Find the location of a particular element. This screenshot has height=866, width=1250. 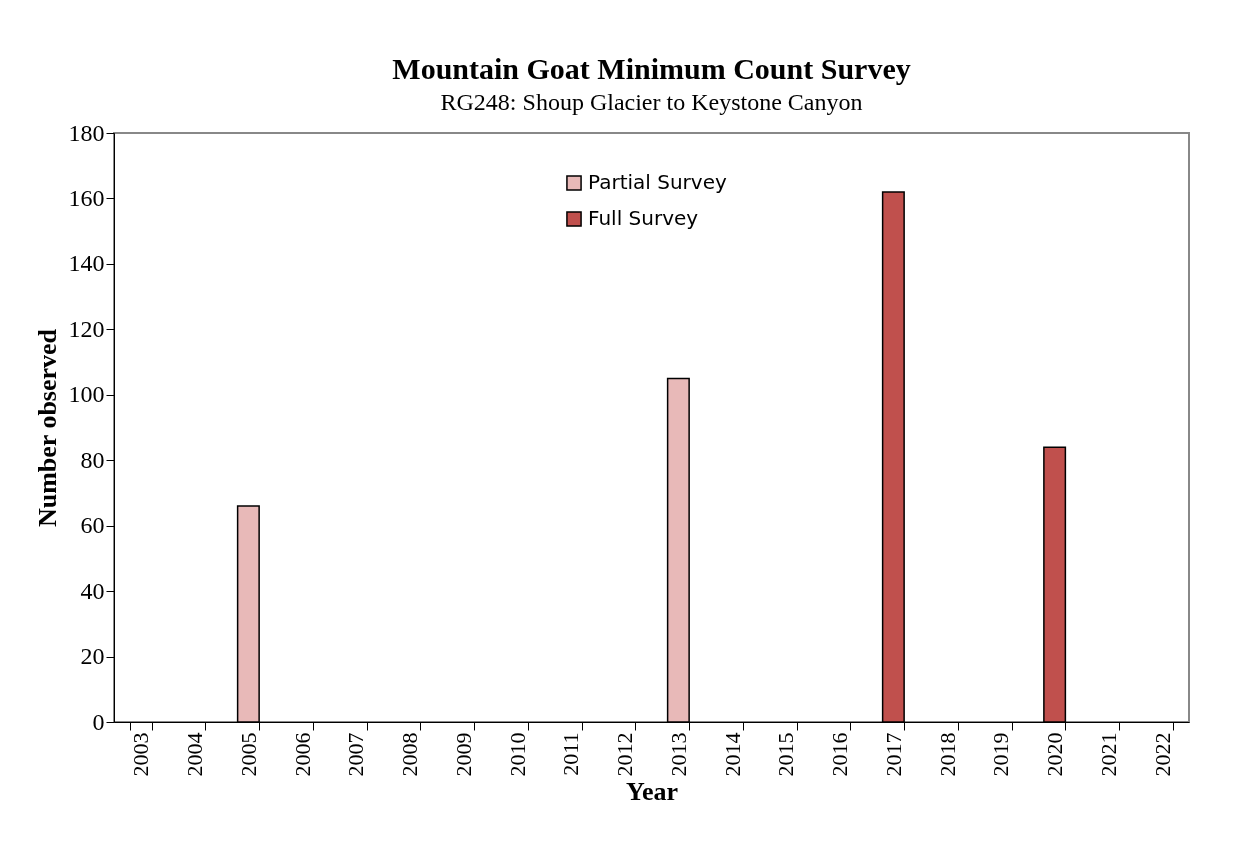

y-tick-label: 100 is located at coordinates (86, 394).